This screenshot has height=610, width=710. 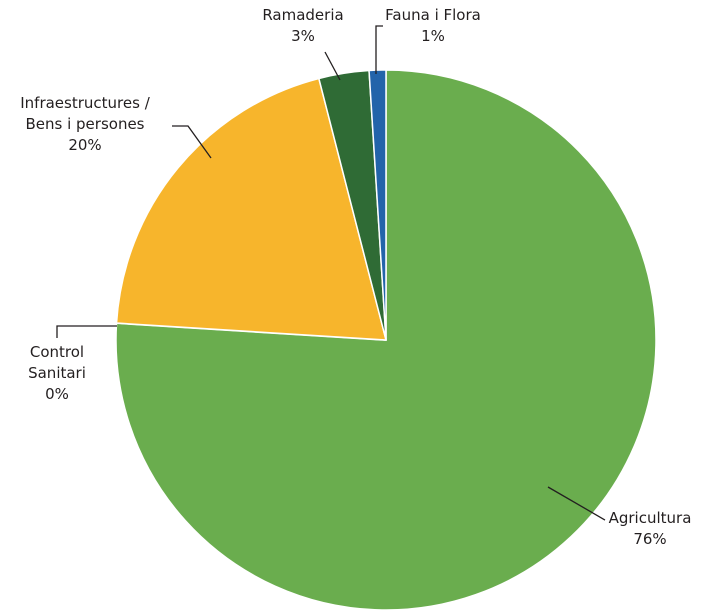 What do you see at coordinates (303, 36) in the screenshot?
I see `slice-percent: 3%` at bounding box center [303, 36].